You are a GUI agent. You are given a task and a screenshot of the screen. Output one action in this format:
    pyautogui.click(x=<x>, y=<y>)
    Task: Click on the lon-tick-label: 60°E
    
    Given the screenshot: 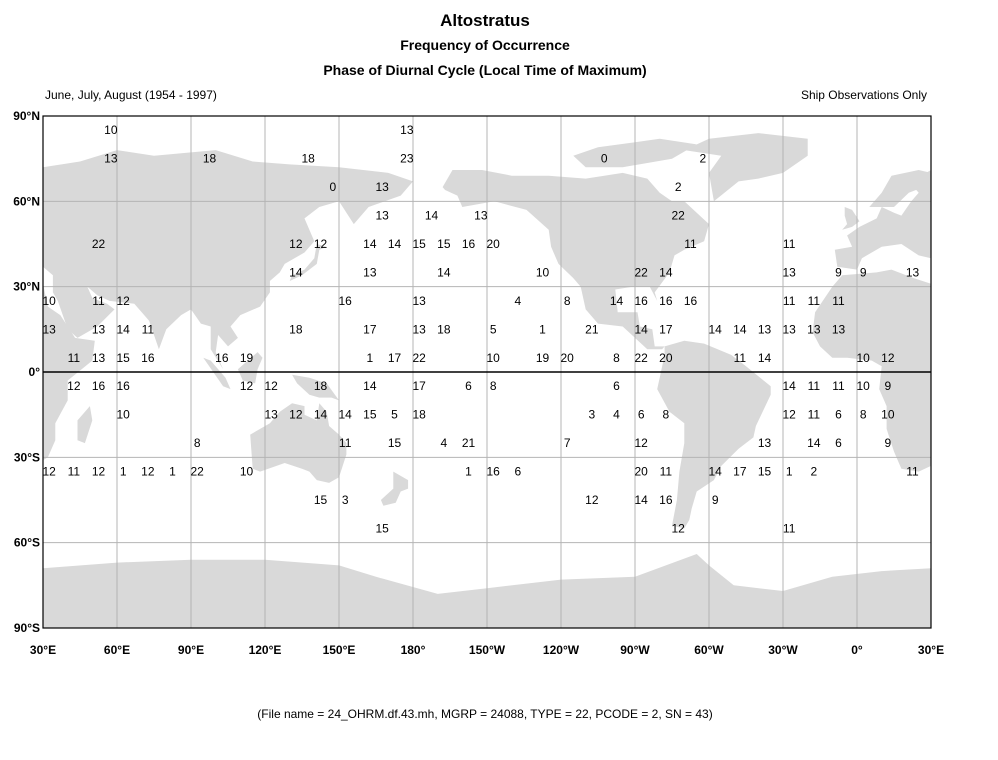 What is the action you would take?
    pyautogui.click(x=117, y=650)
    